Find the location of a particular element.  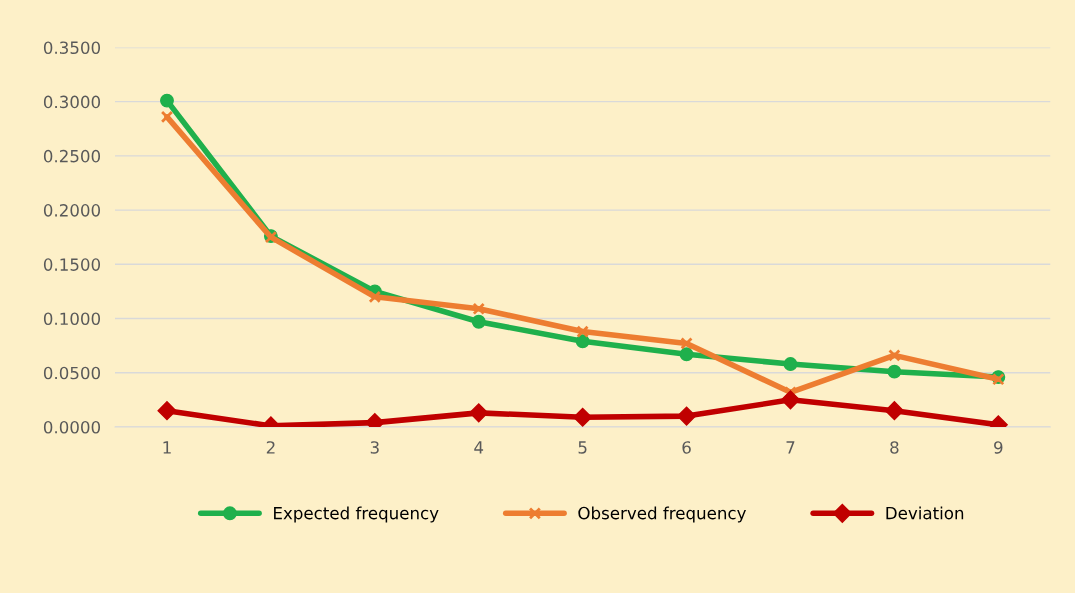

y-tick-label: 0.3500 is located at coordinates (72, 48).